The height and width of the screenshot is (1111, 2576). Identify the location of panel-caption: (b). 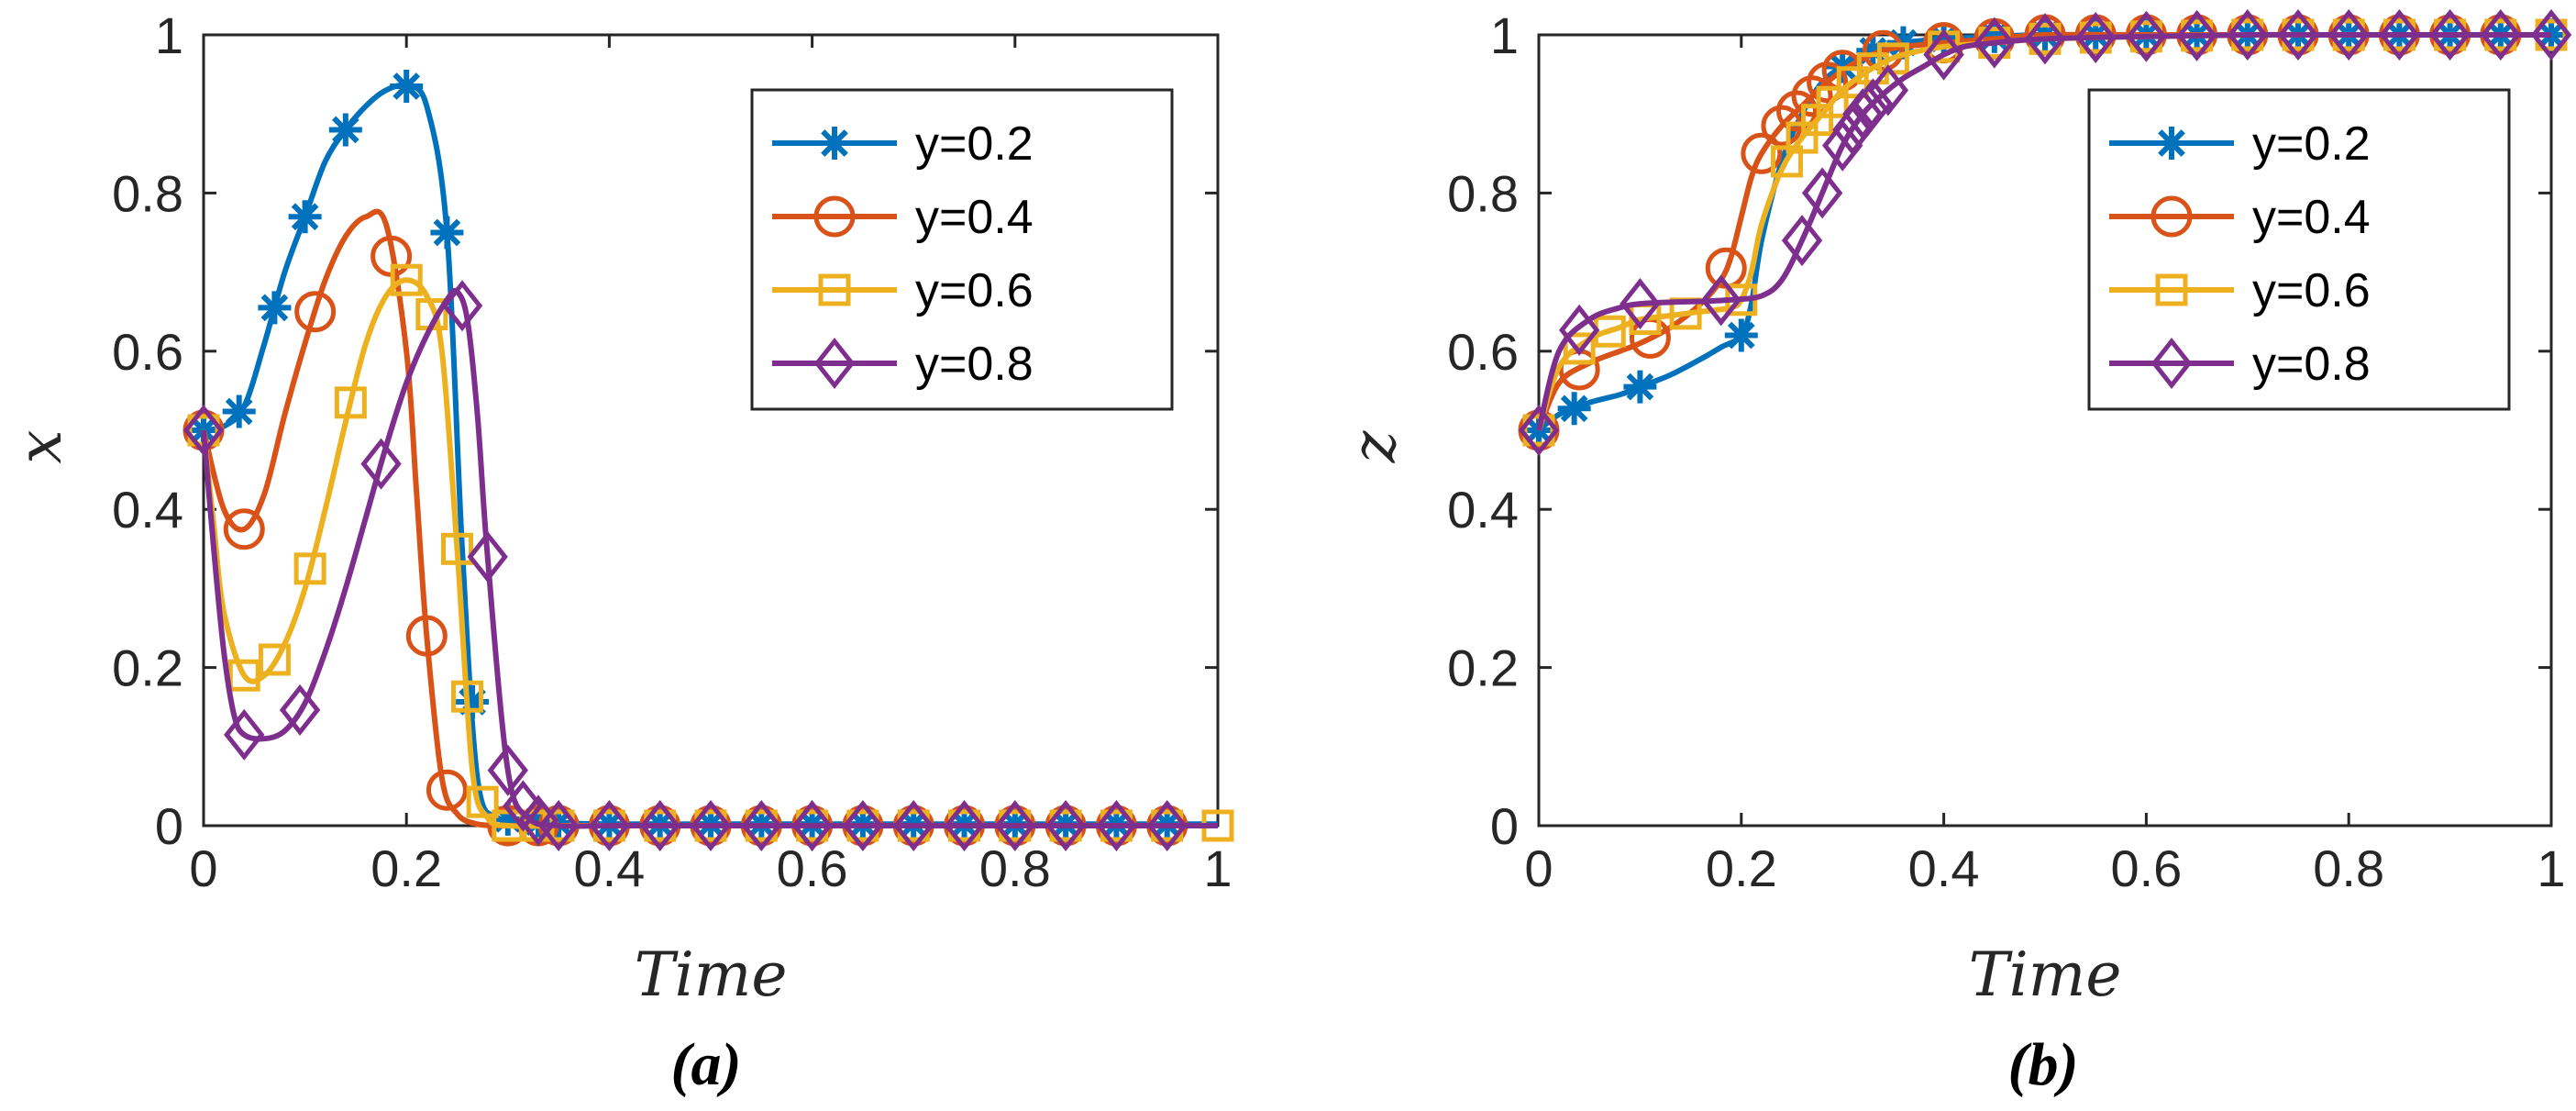
(2043, 1064).